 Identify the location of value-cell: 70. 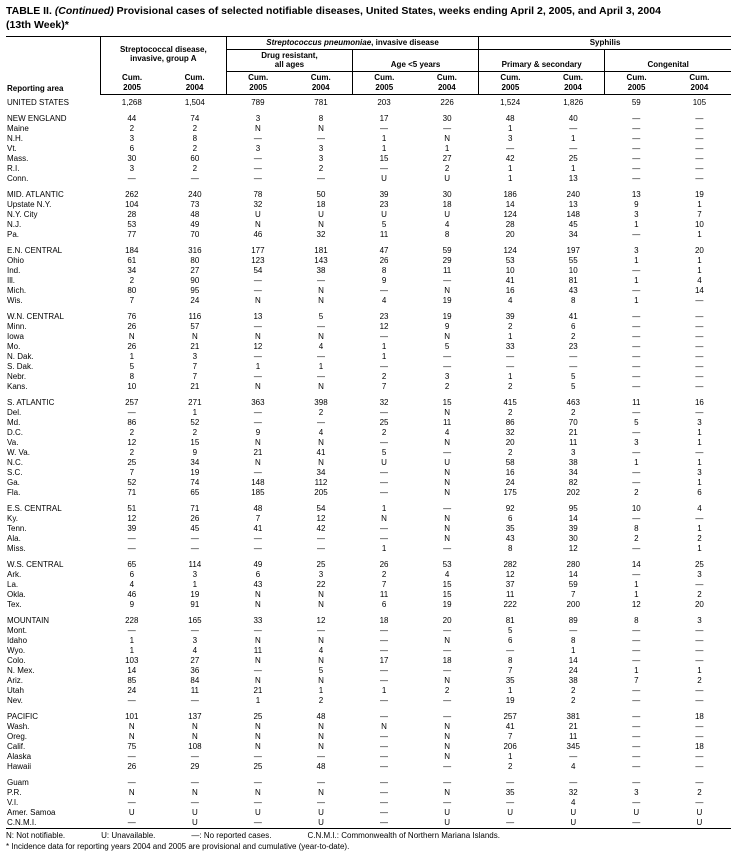
(195, 235).